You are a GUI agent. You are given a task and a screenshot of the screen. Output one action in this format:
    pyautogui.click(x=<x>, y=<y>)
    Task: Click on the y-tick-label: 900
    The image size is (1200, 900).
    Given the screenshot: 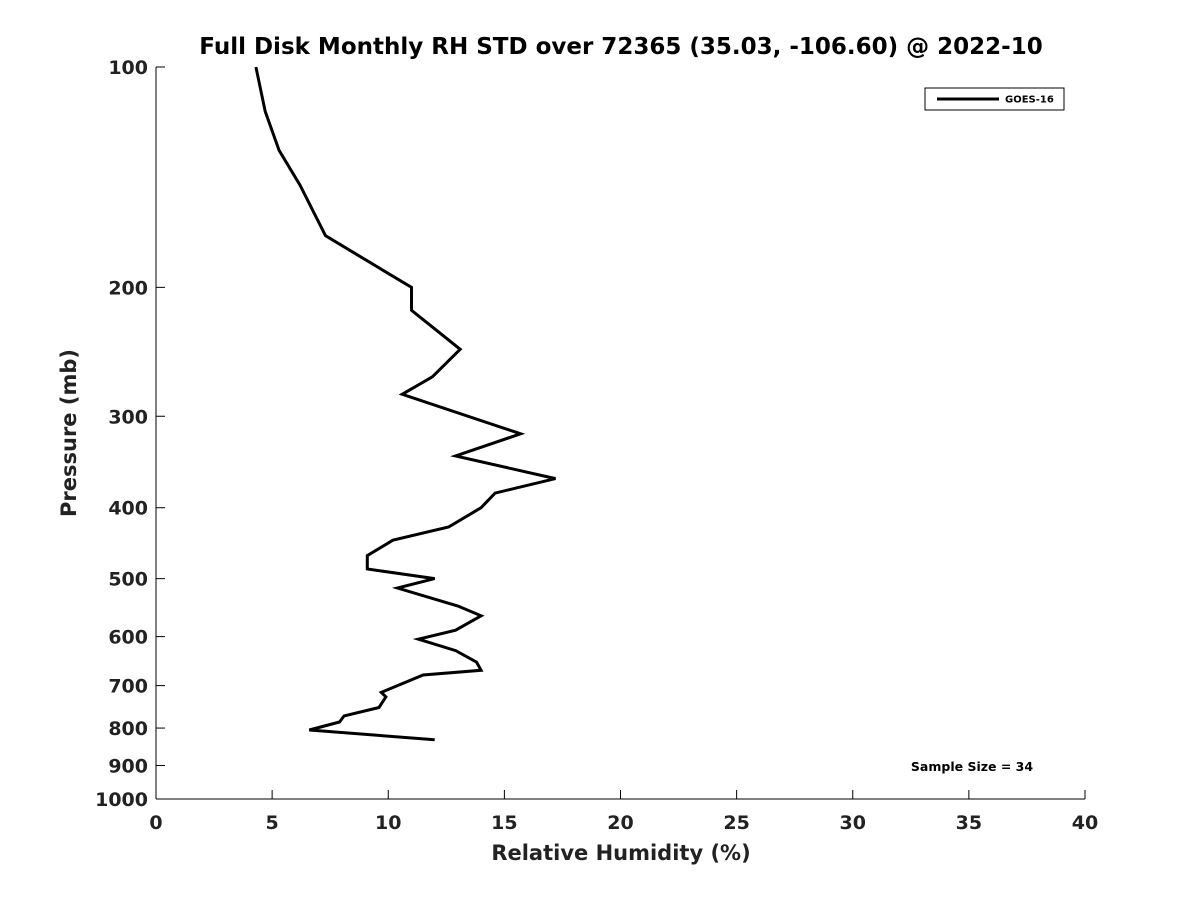 What is the action you would take?
    pyautogui.click(x=128, y=767)
    